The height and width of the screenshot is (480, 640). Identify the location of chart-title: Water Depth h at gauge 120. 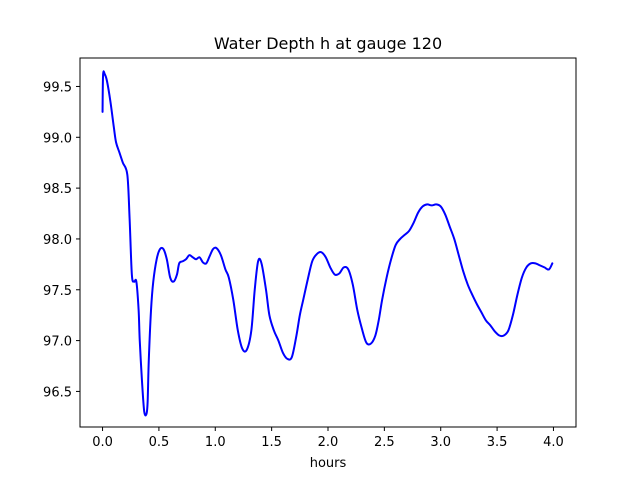
(328, 43).